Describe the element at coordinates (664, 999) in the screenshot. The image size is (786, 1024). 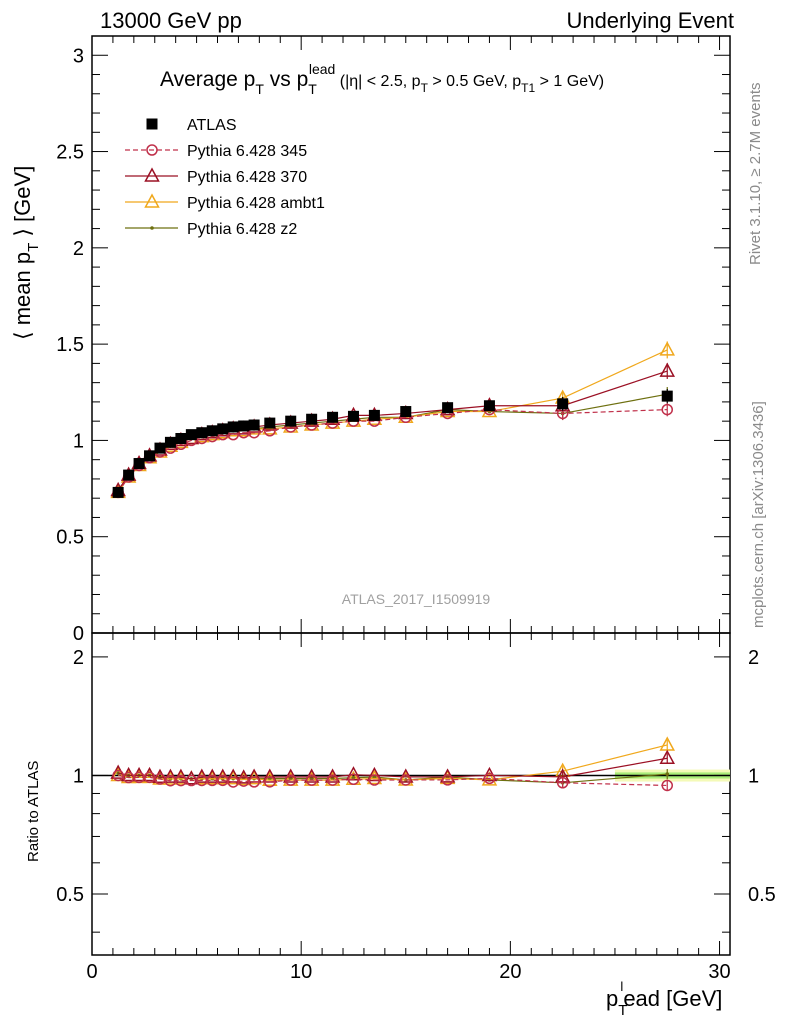
I see `x-axis-label: pTlead [GeV]` at that location.